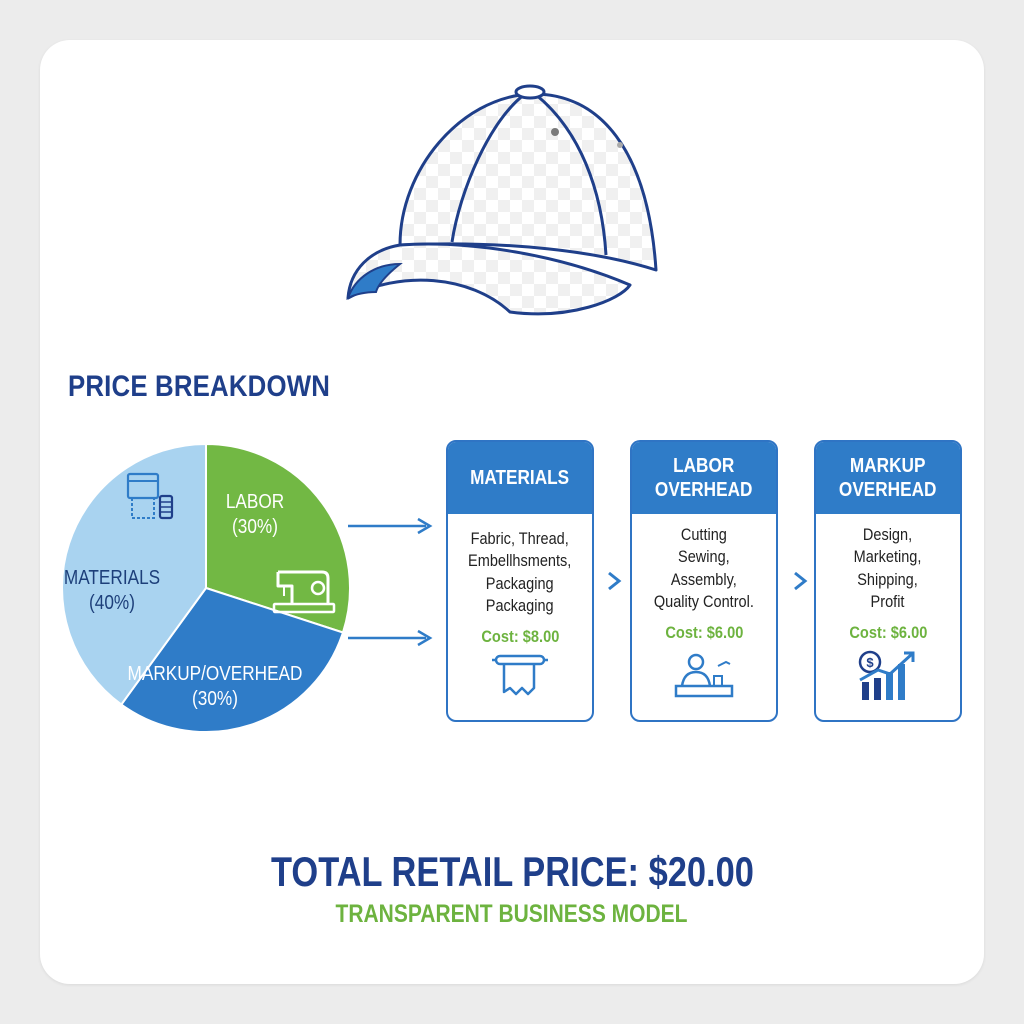 This screenshot has width=1024, height=1024. I want to click on labor-percent: (30%), so click(255, 527).